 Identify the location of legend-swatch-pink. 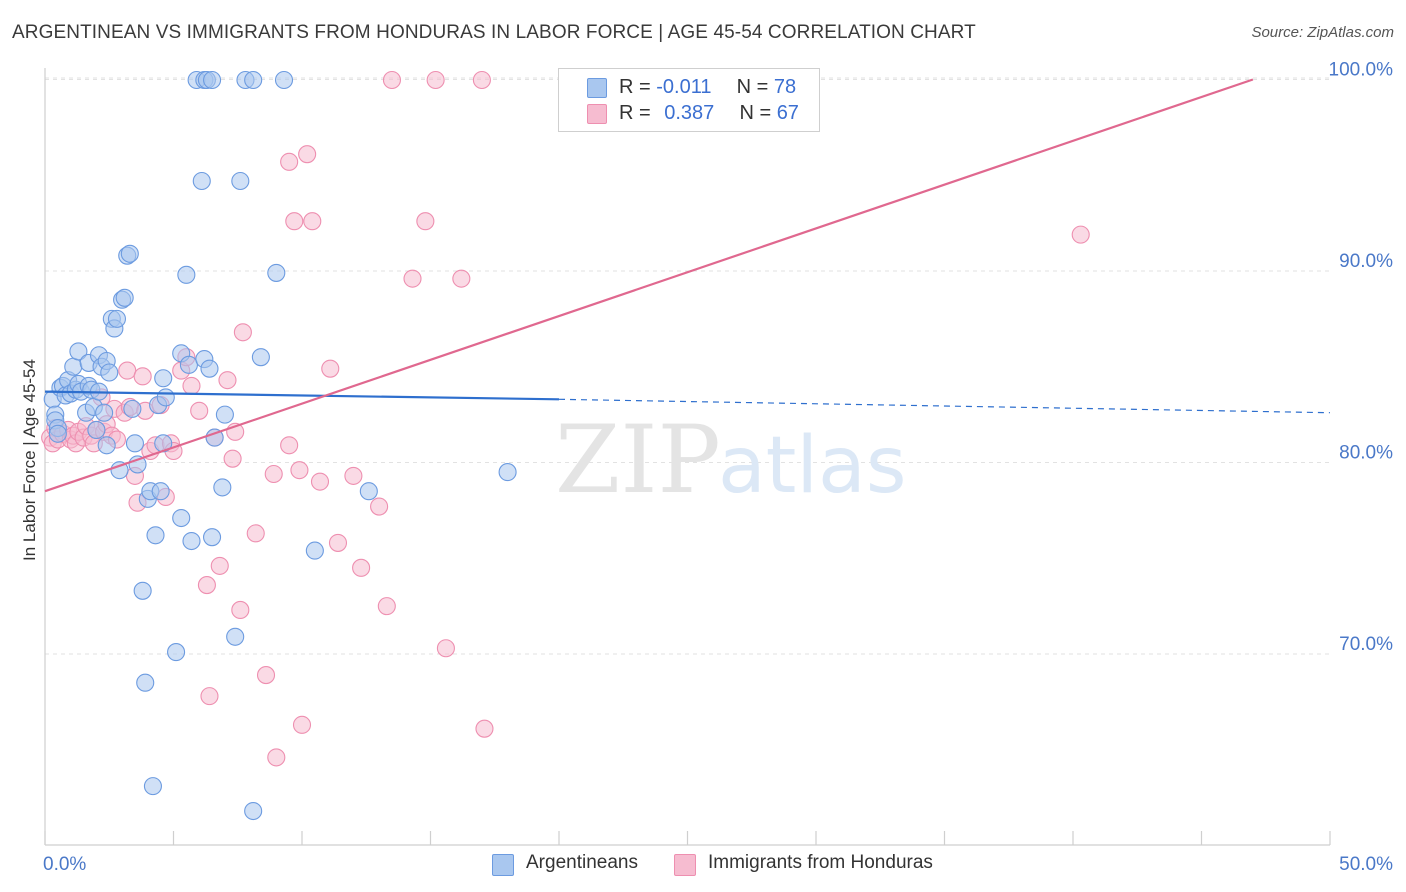
(597, 114).